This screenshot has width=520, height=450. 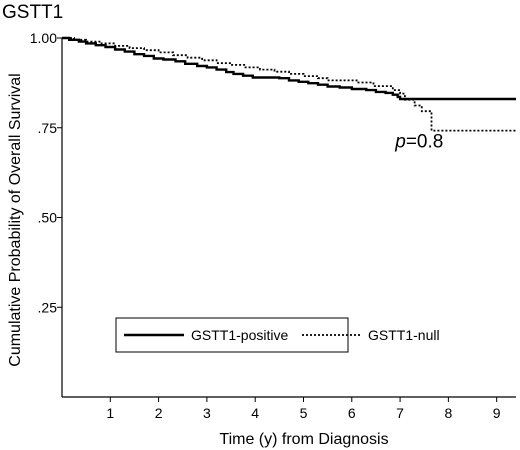 What do you see at coordinates (48, 128) in the screenshot?
I see `y-tick-label: .75` at bounding box center [48, 128].